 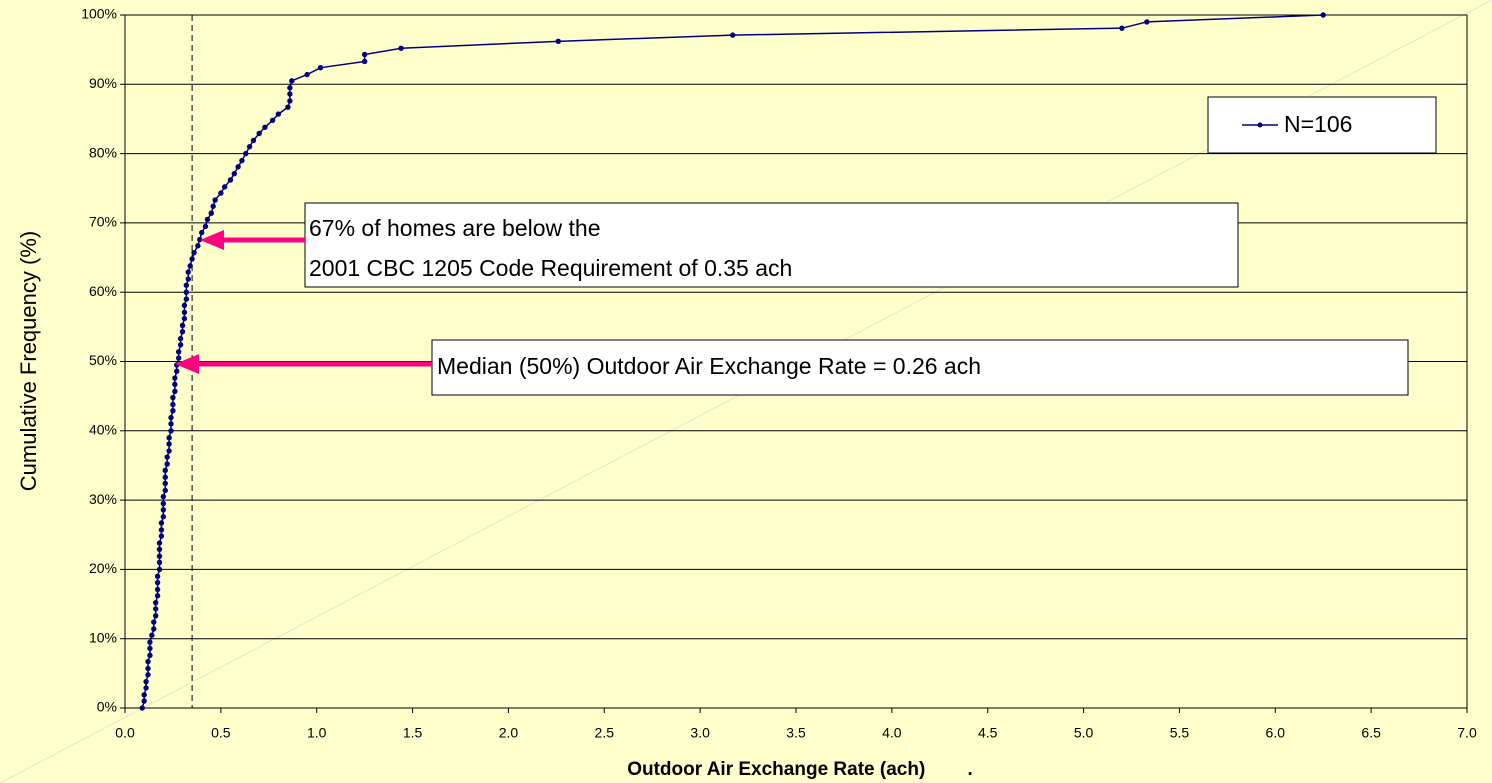 I want to click on y-tick-label: 90%, so click(x=103, y=83).